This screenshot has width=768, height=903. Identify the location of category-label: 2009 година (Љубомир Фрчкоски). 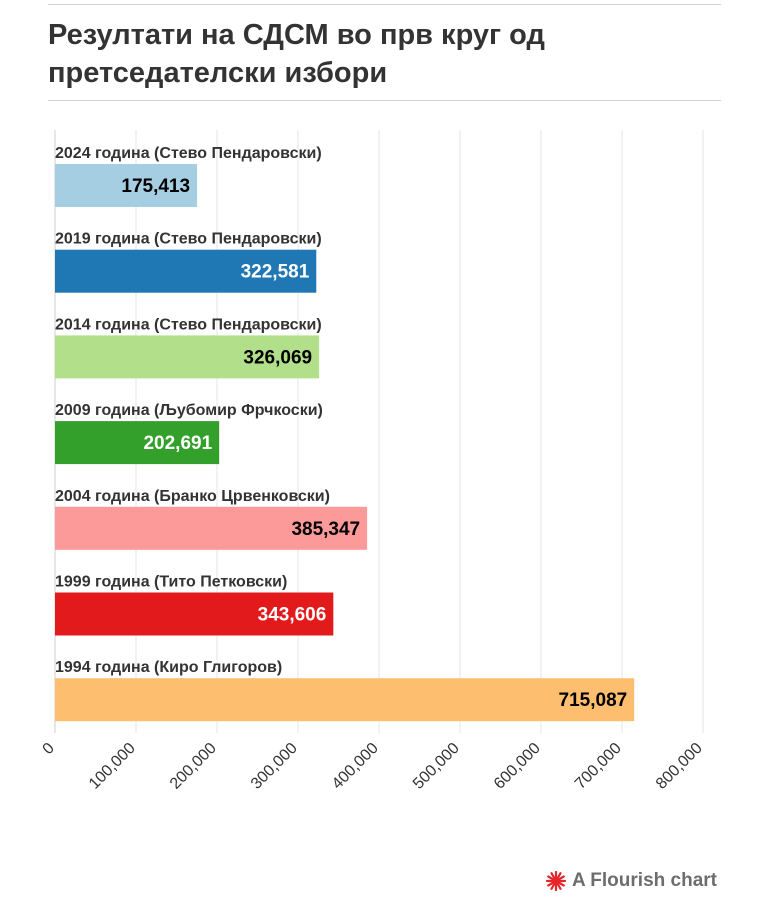
(189, 410).